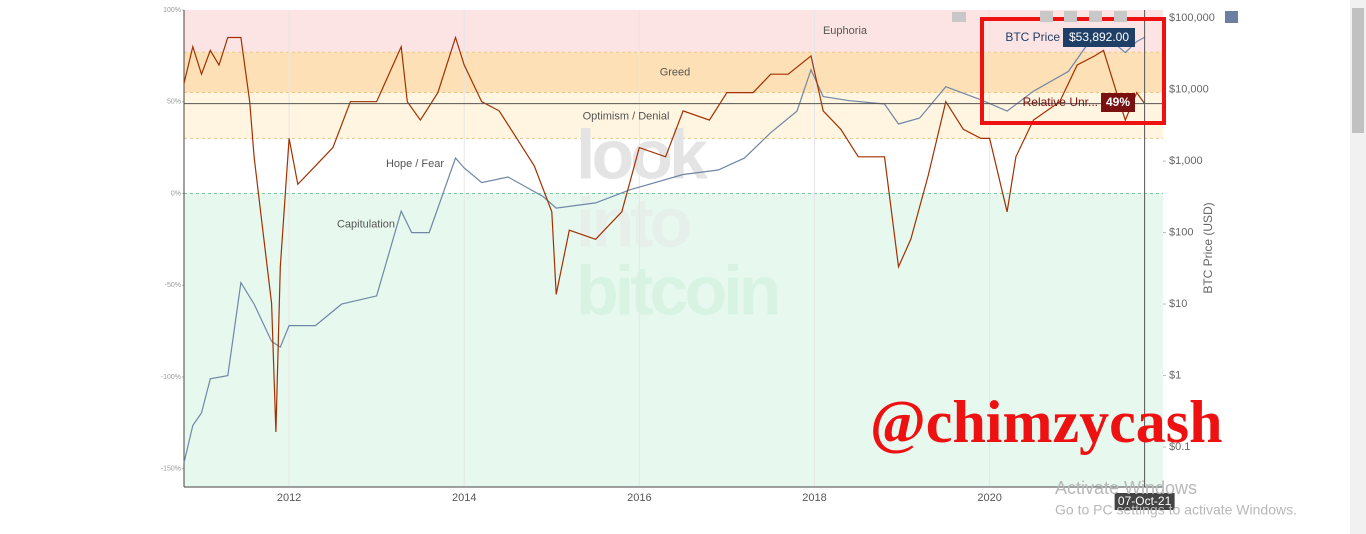  I want to click on hover-value: 49%, so click(1118, 102).